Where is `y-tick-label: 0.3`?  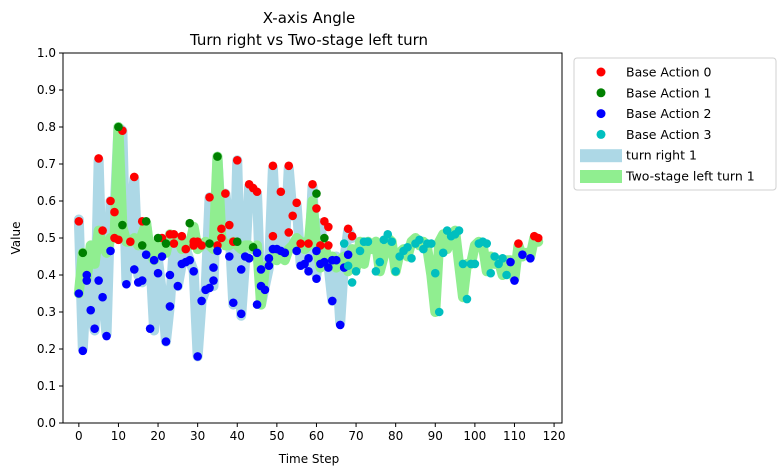
y-tick-label: 0.3 is located at coordinates (46, 312).